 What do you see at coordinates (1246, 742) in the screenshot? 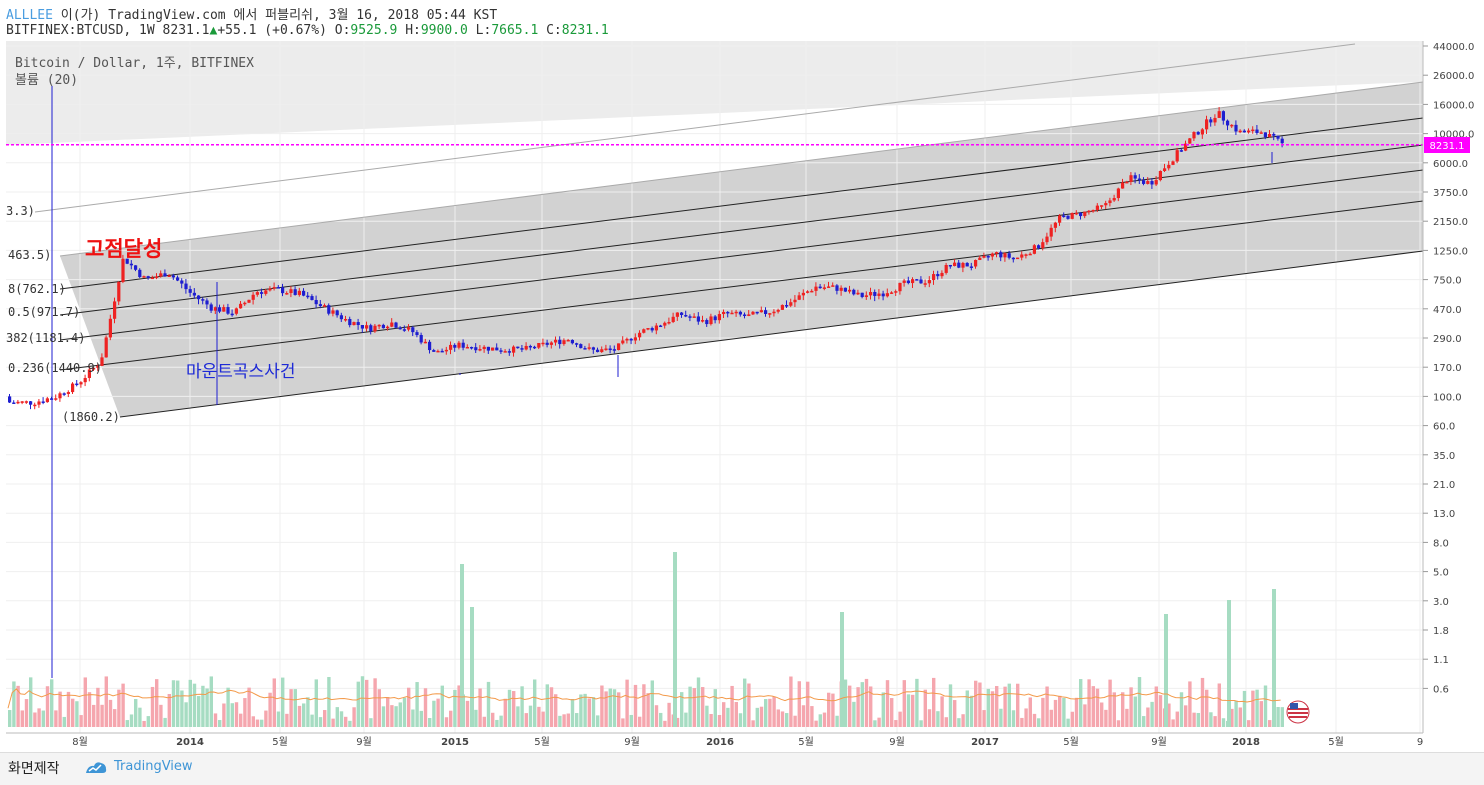
I see `x-tick-label: 2018` at bounding box center [1246, 742].